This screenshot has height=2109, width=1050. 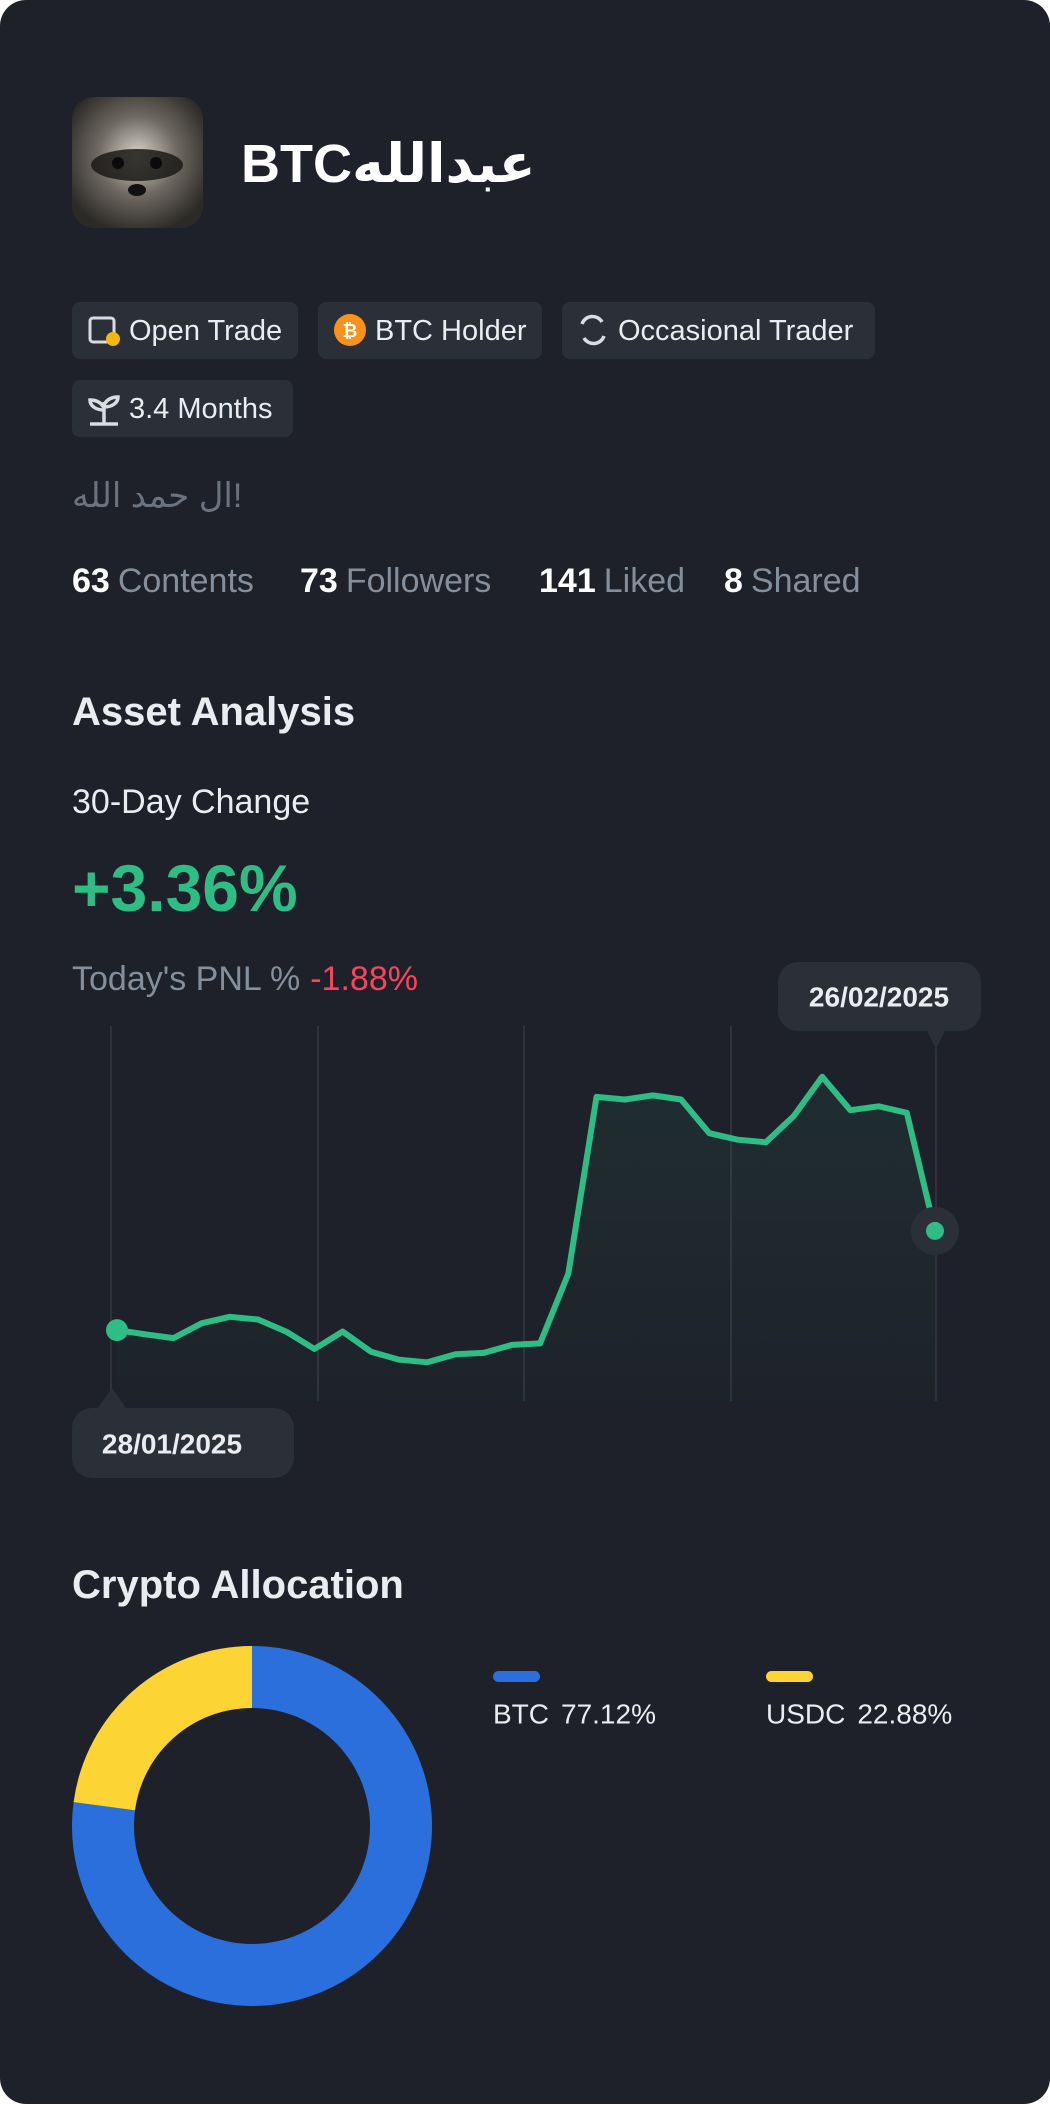 I want to click on tag-label: BTC Holder, so click(x=451, y=331).